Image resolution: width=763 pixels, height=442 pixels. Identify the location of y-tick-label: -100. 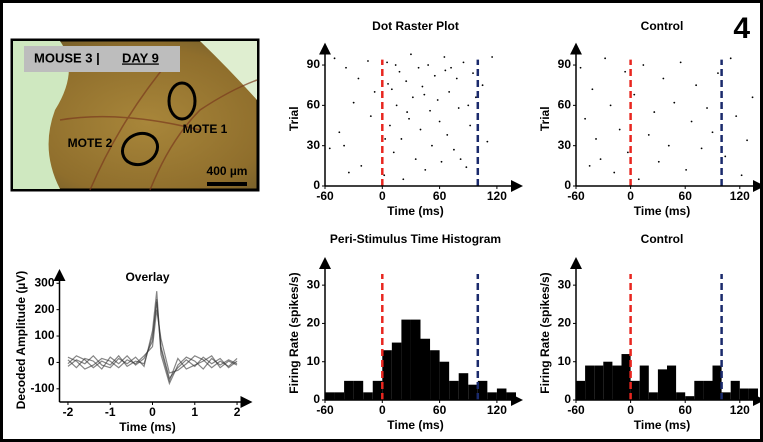
(42, 388).